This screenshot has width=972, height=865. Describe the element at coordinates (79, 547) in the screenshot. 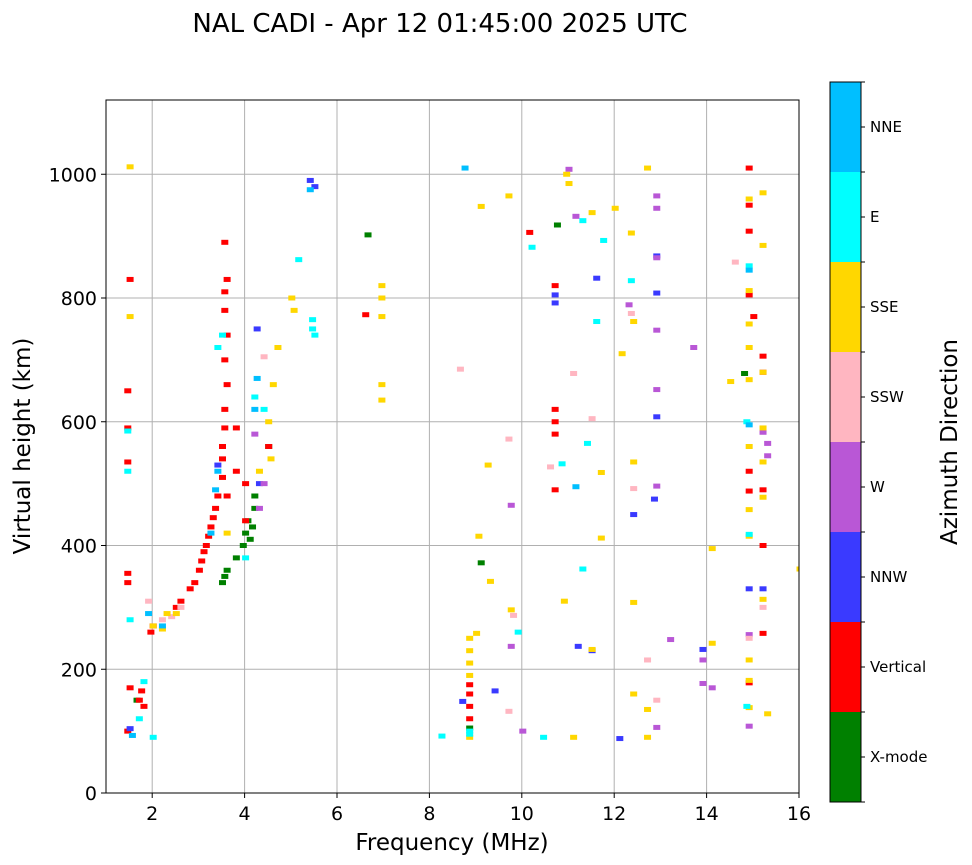

I see `y-tick-label: 400` at that location.